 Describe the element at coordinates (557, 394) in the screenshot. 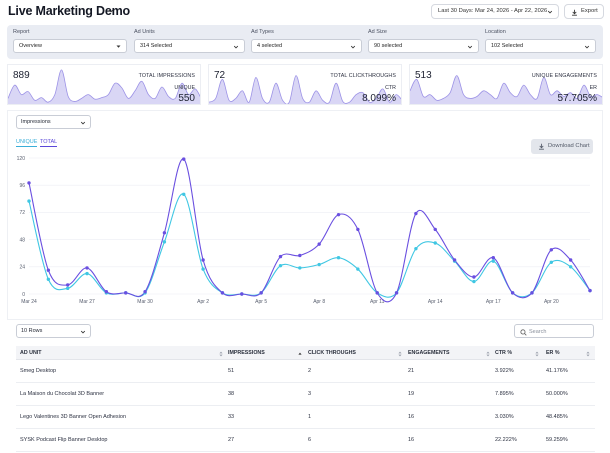

I see `cell-er: 50.000%` at that location.